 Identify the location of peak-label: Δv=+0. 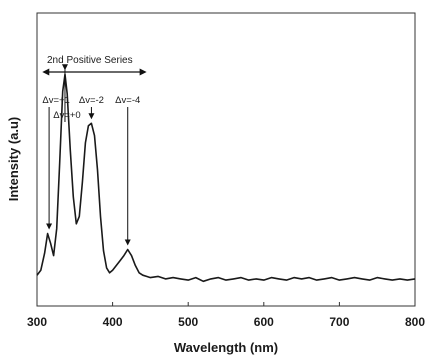
(66, 115).